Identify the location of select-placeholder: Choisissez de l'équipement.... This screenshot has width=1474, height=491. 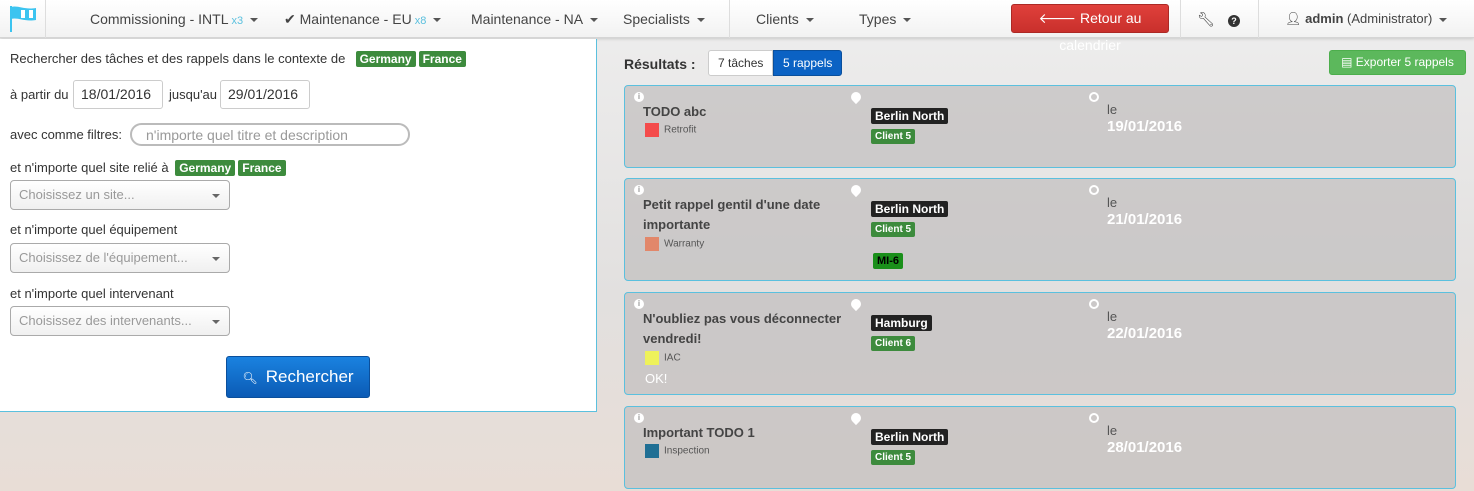
(103, 257).